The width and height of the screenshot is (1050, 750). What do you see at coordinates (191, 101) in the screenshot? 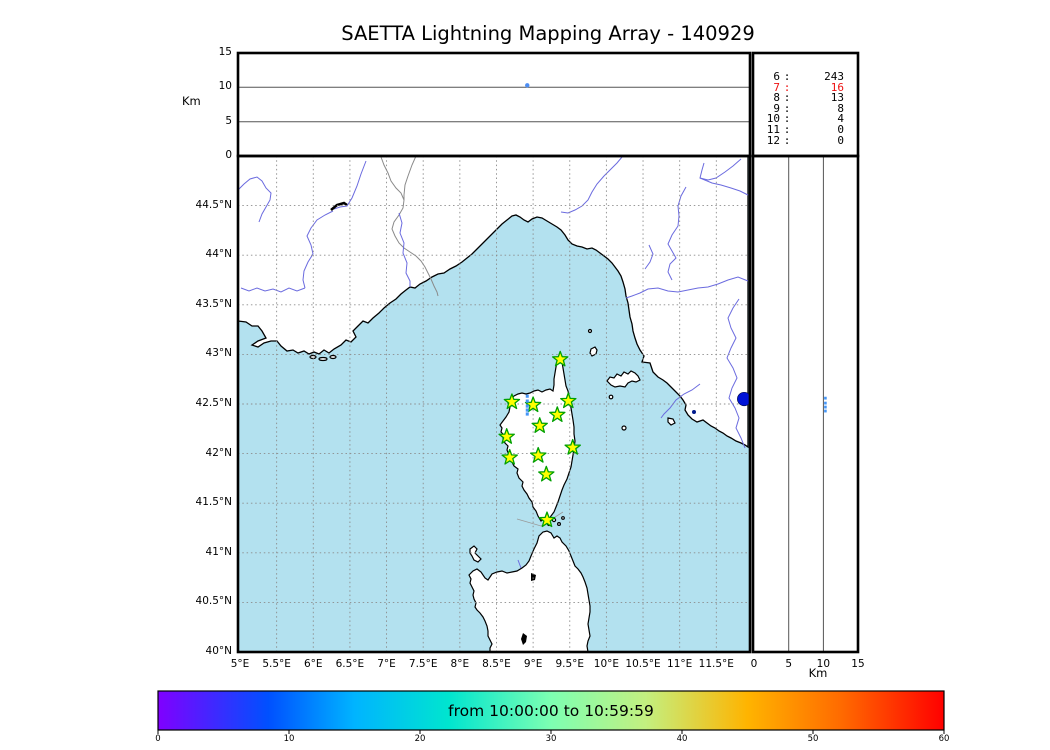
I see `top-panel-ylabel: Km` at bounding box center [191, 101].